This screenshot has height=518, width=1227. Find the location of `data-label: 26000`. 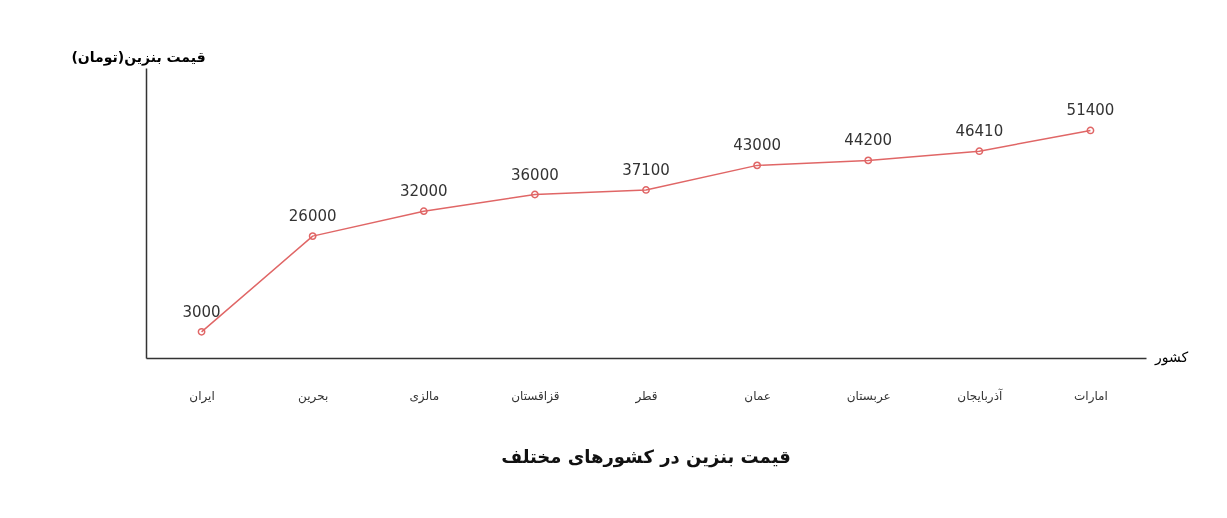

data-label: 26000 is located at coordinates (312, 216).